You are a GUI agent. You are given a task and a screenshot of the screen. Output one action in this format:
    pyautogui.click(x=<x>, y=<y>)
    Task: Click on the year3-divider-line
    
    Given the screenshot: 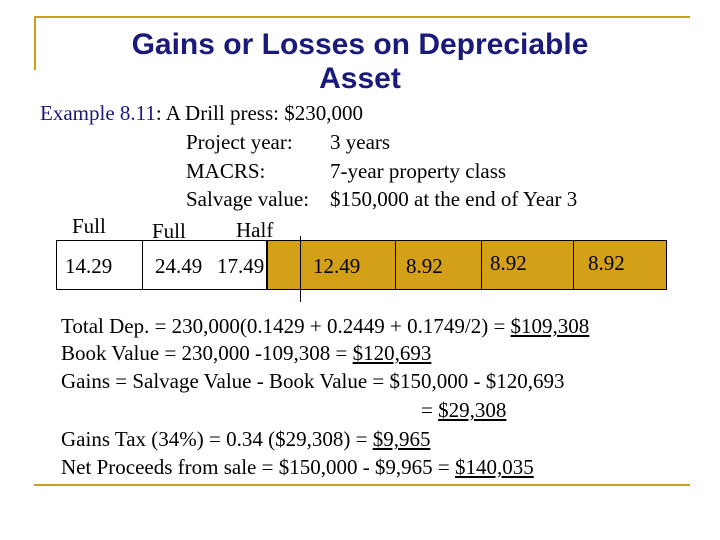 What is the action you would take?
    pyautogui.click(x=300, y=269)
    